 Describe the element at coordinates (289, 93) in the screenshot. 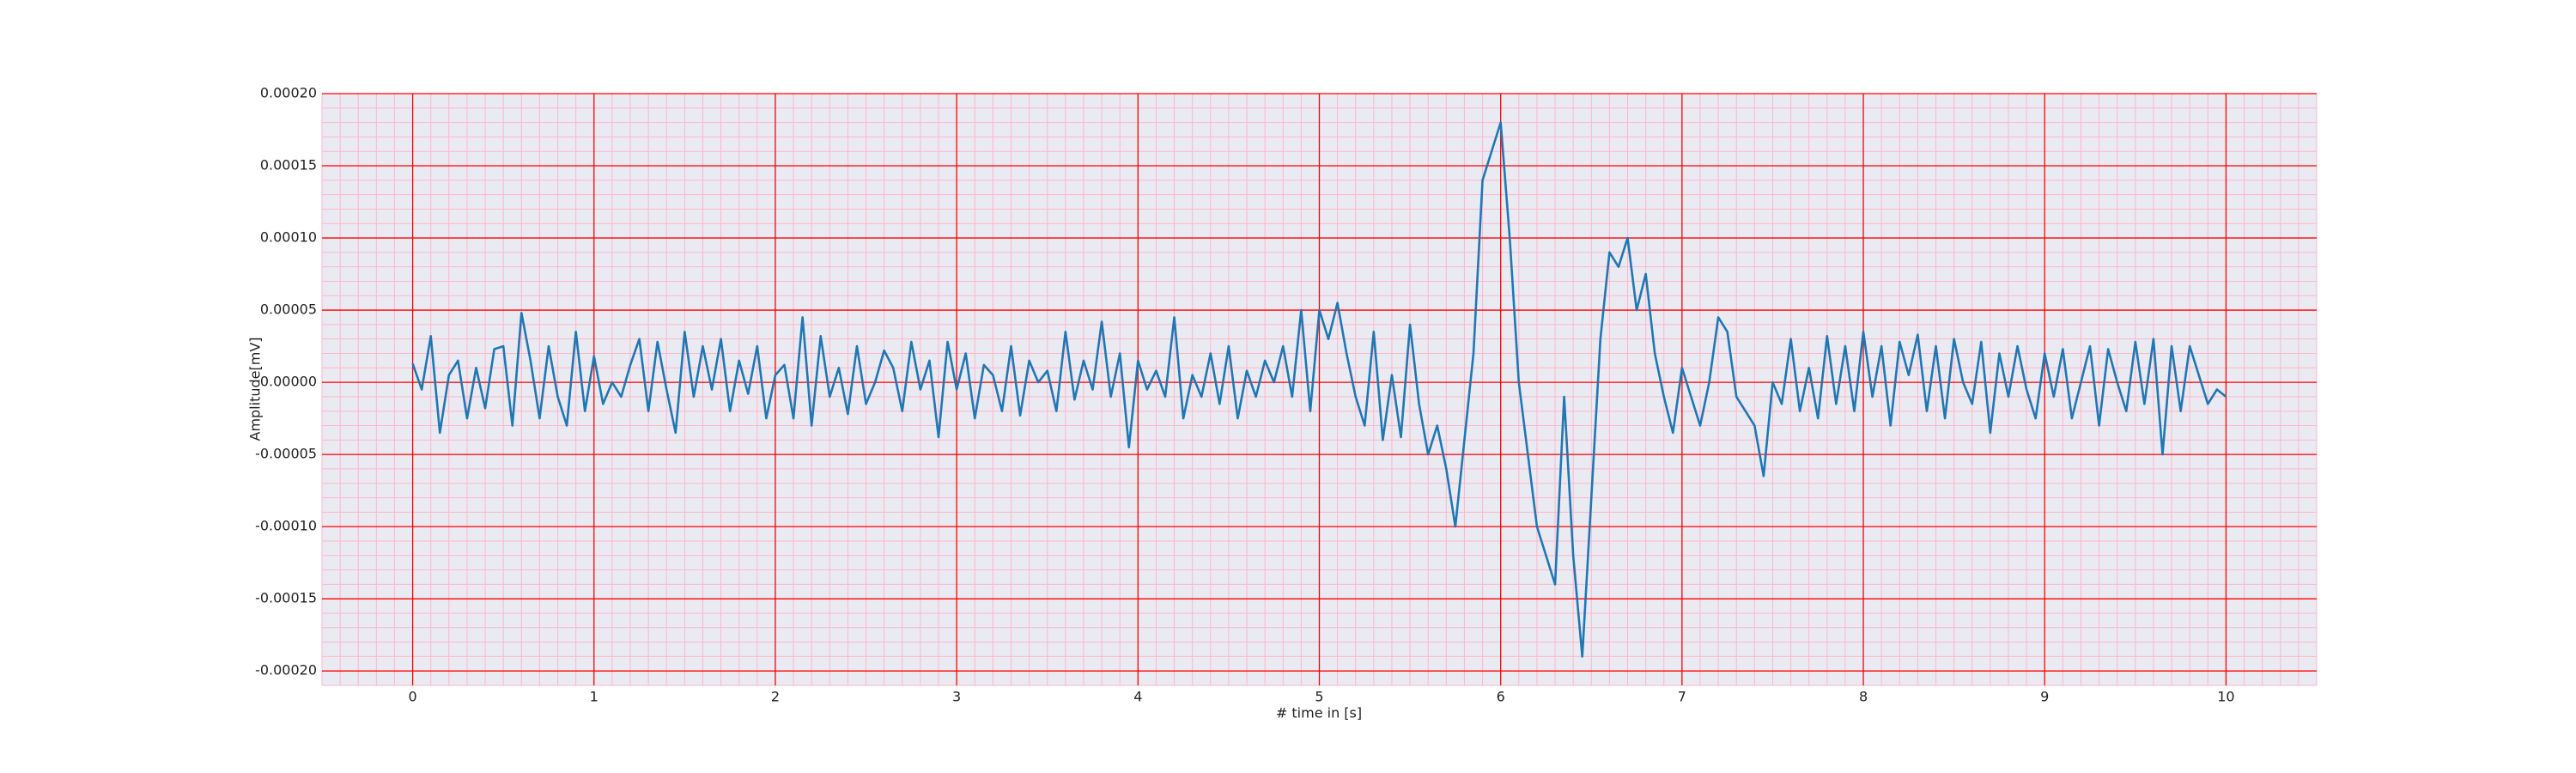

I see `y-tick-label: 0.00020` at that location.